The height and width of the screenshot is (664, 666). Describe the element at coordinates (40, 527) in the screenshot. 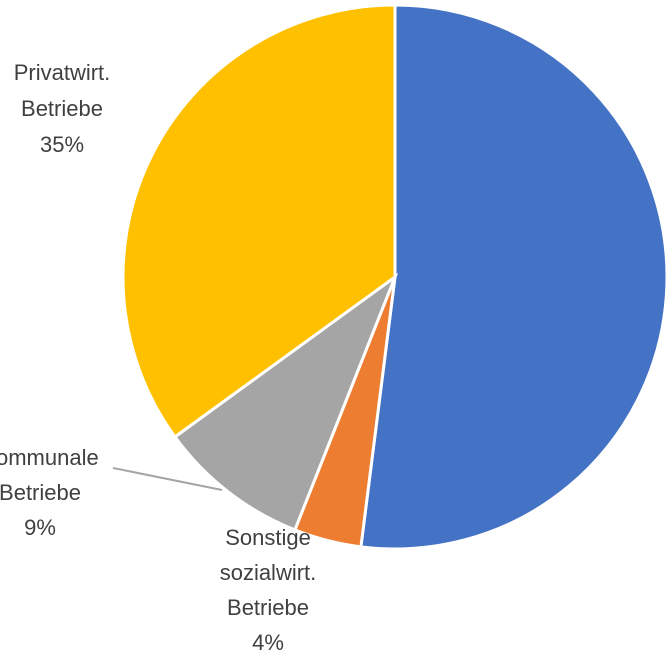

I see `slice-value-label: 9%` at that location.